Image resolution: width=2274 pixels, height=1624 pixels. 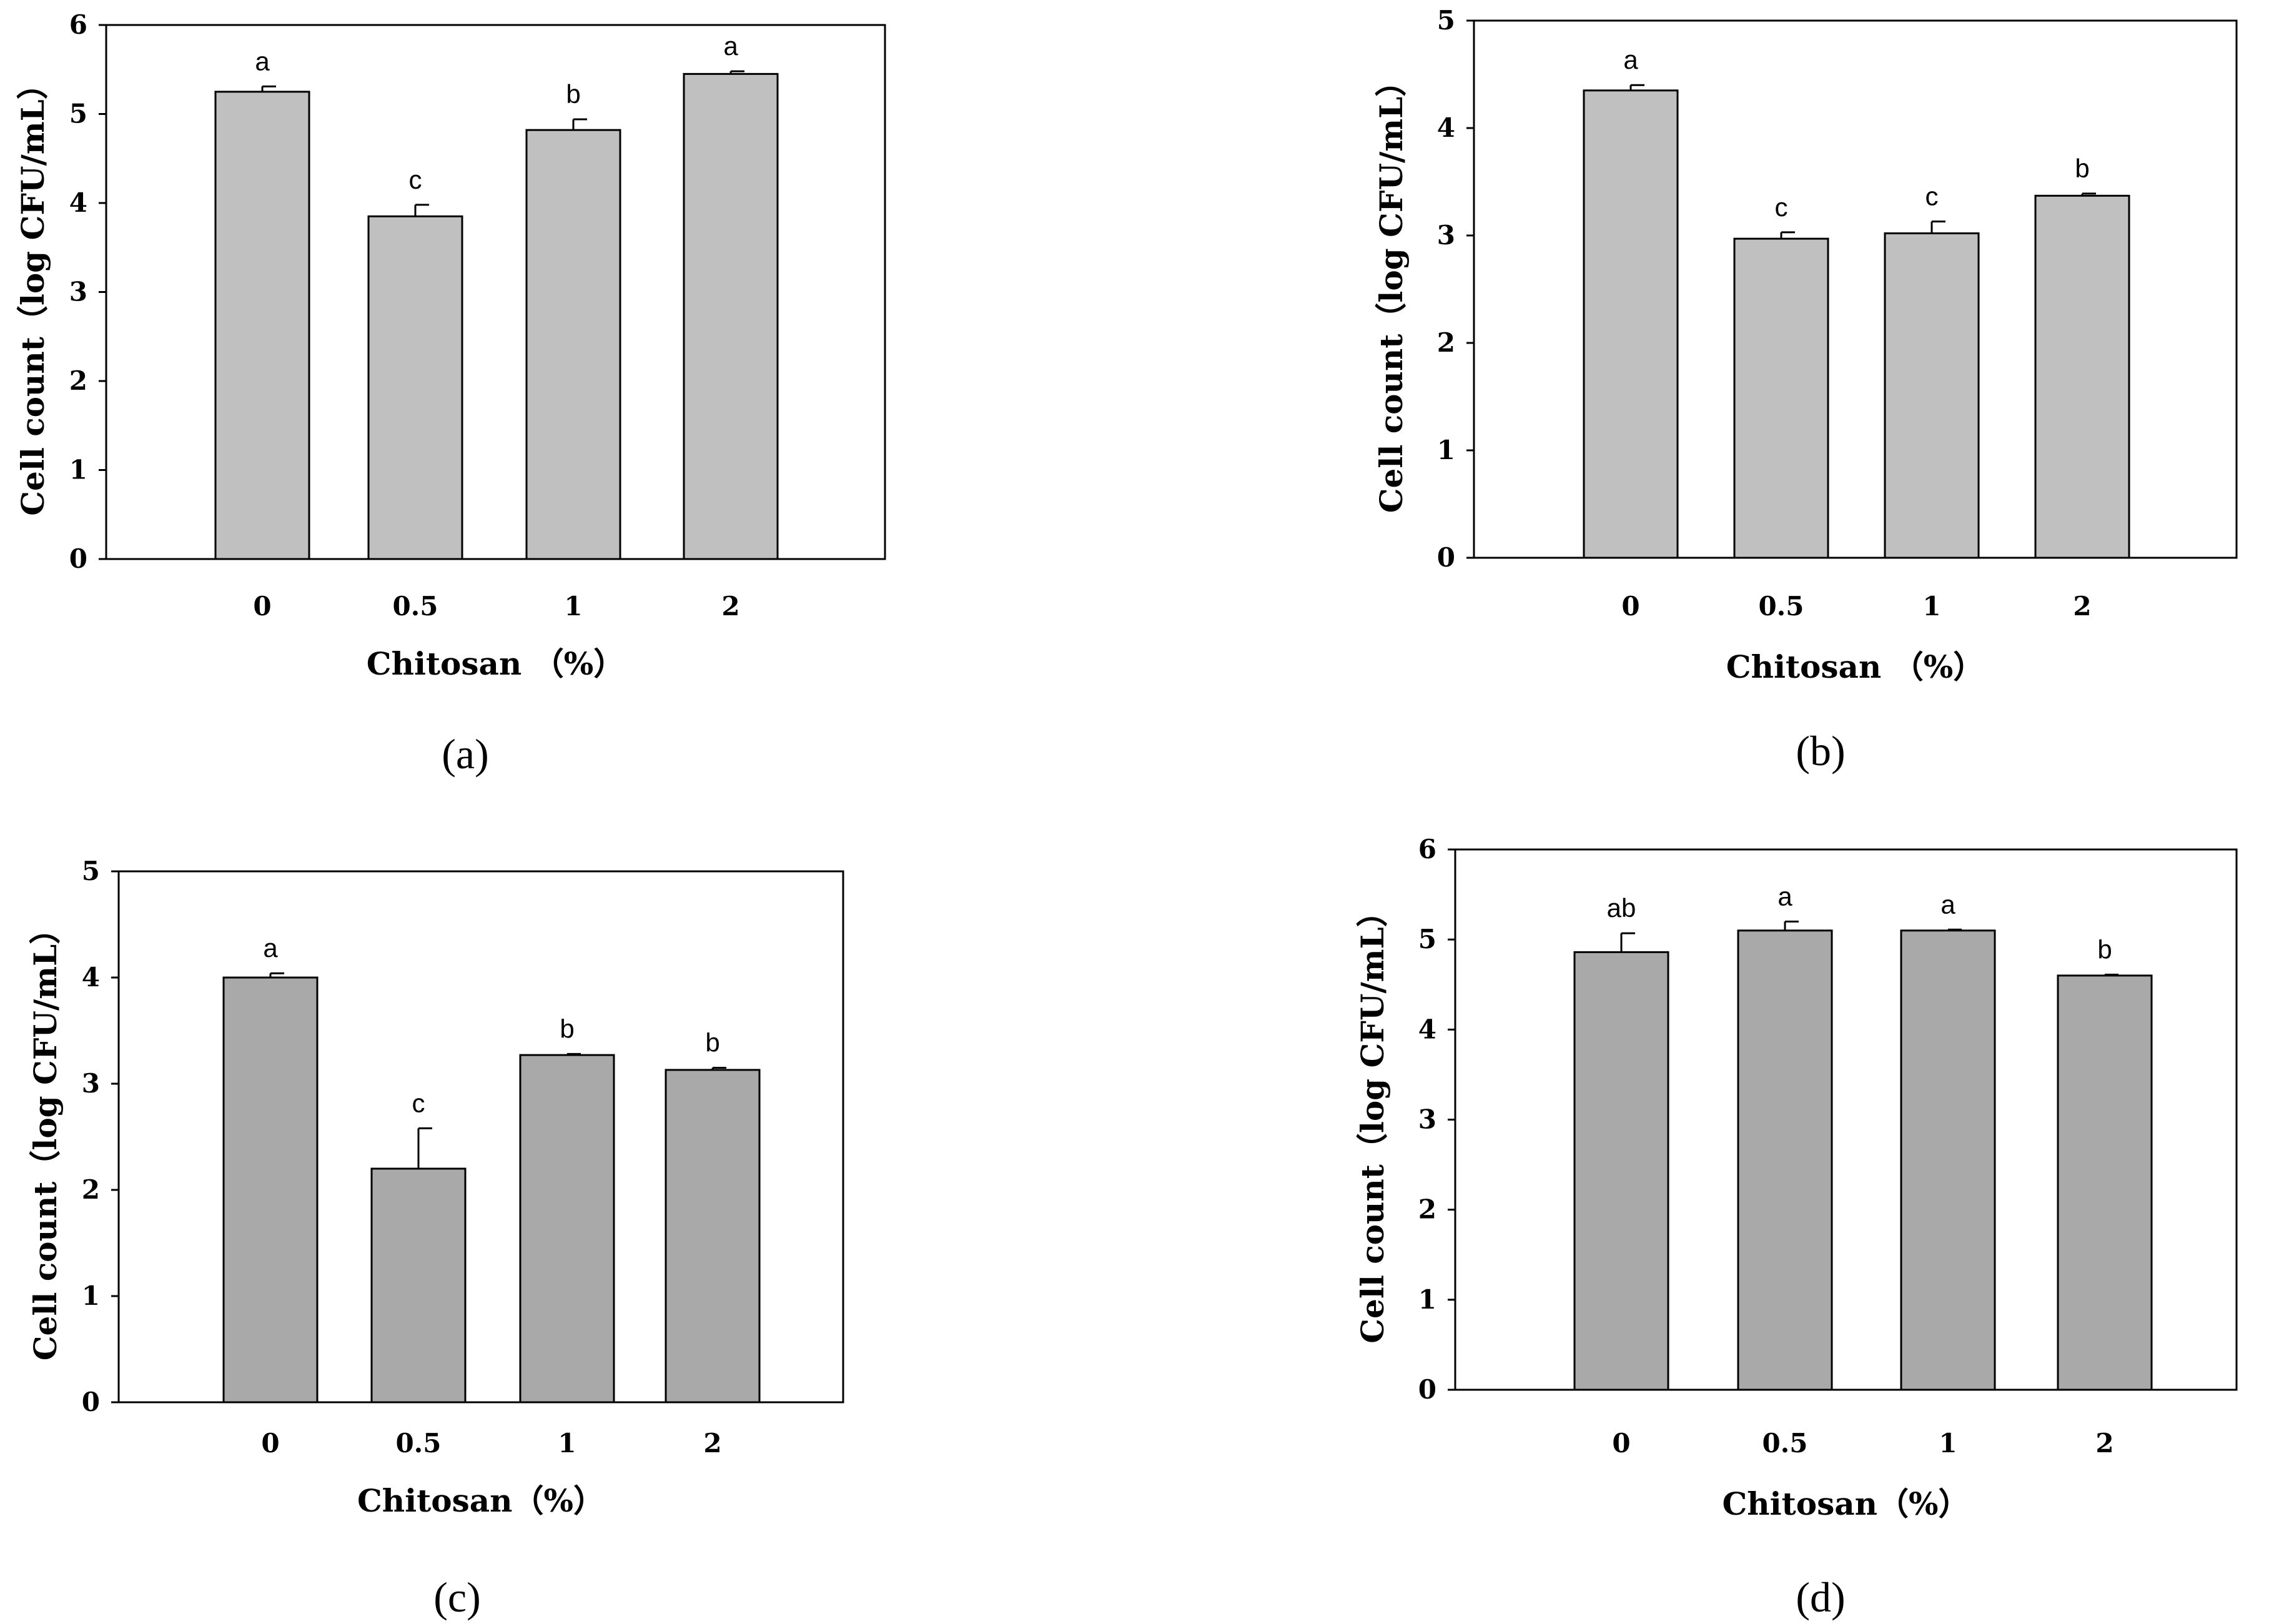 I want to click on panel-label: (b), so click(x=1820, y=751).